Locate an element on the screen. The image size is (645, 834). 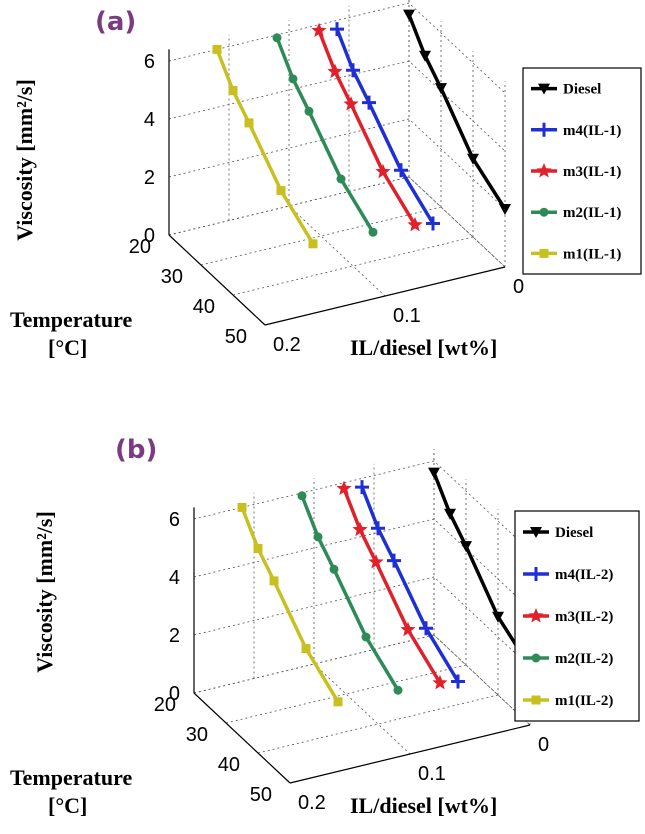
temperature-tick-label: 30 is located at coordinates (197, 735).